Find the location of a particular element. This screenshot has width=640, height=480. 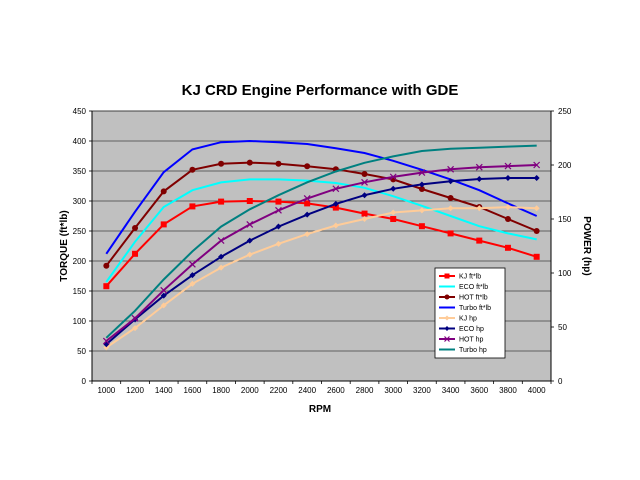

legend-entry: ECO ft*lb is located at coordinates (463, 287).